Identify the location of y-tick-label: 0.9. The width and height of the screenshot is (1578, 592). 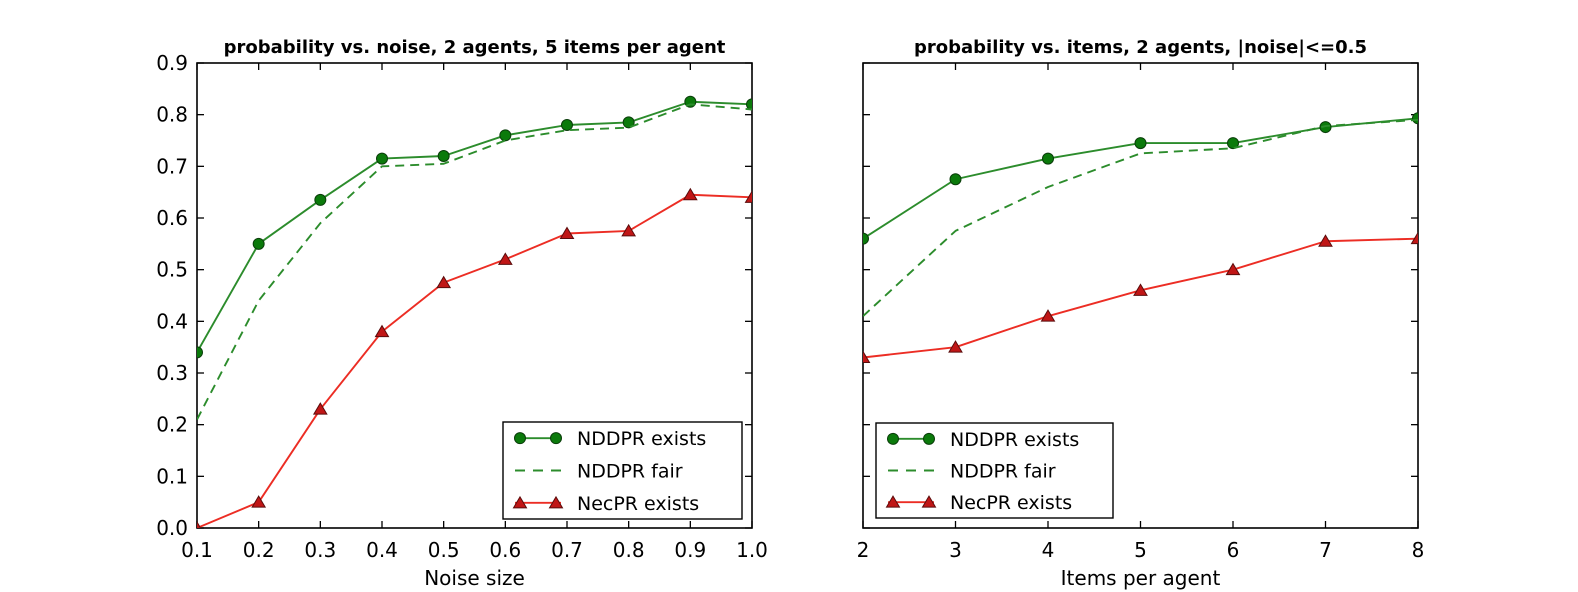
(172, 63).